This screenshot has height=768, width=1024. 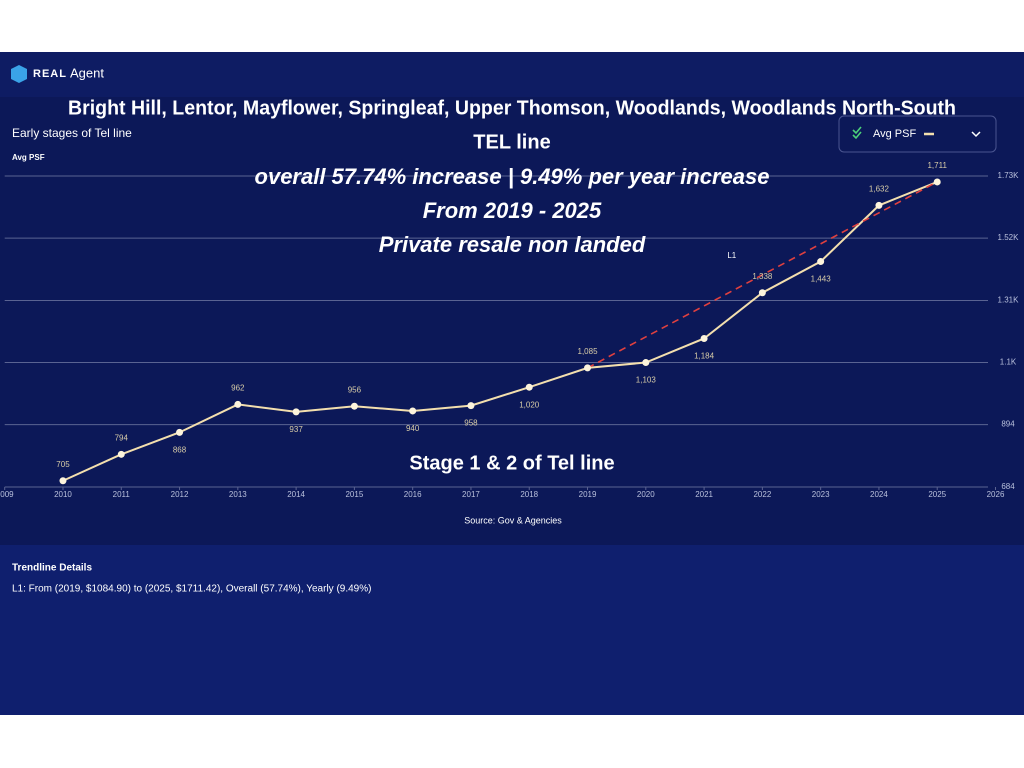 What do you see at coordinates (296, 429) in the screenshot?
I see `data-label: 937` at bounding box center [296, 429].